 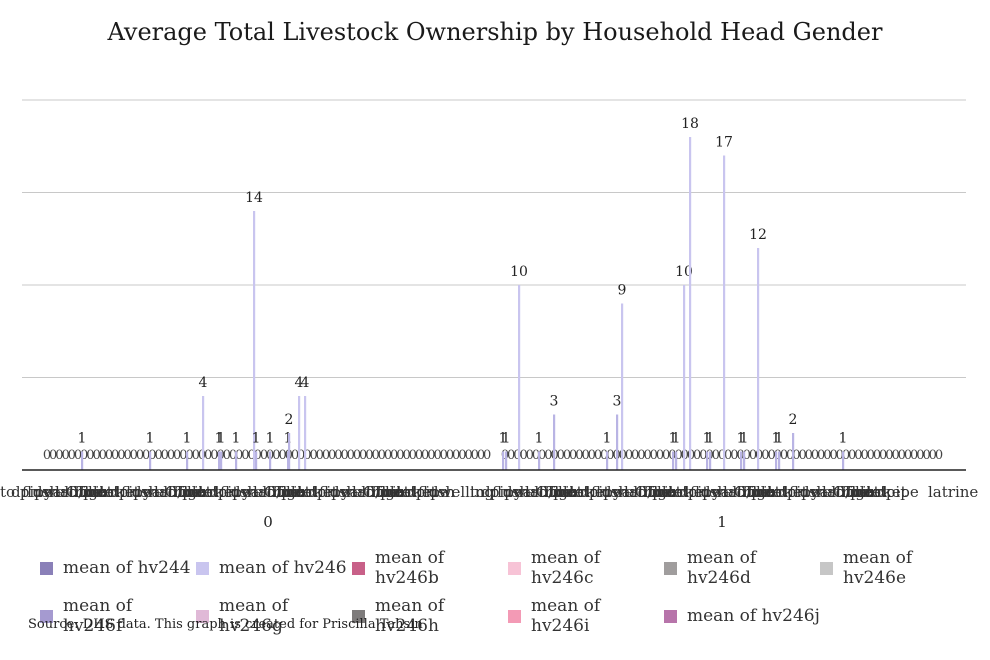 I want to click on legend-item: mean of hv246c, so click(x=586, y=568).